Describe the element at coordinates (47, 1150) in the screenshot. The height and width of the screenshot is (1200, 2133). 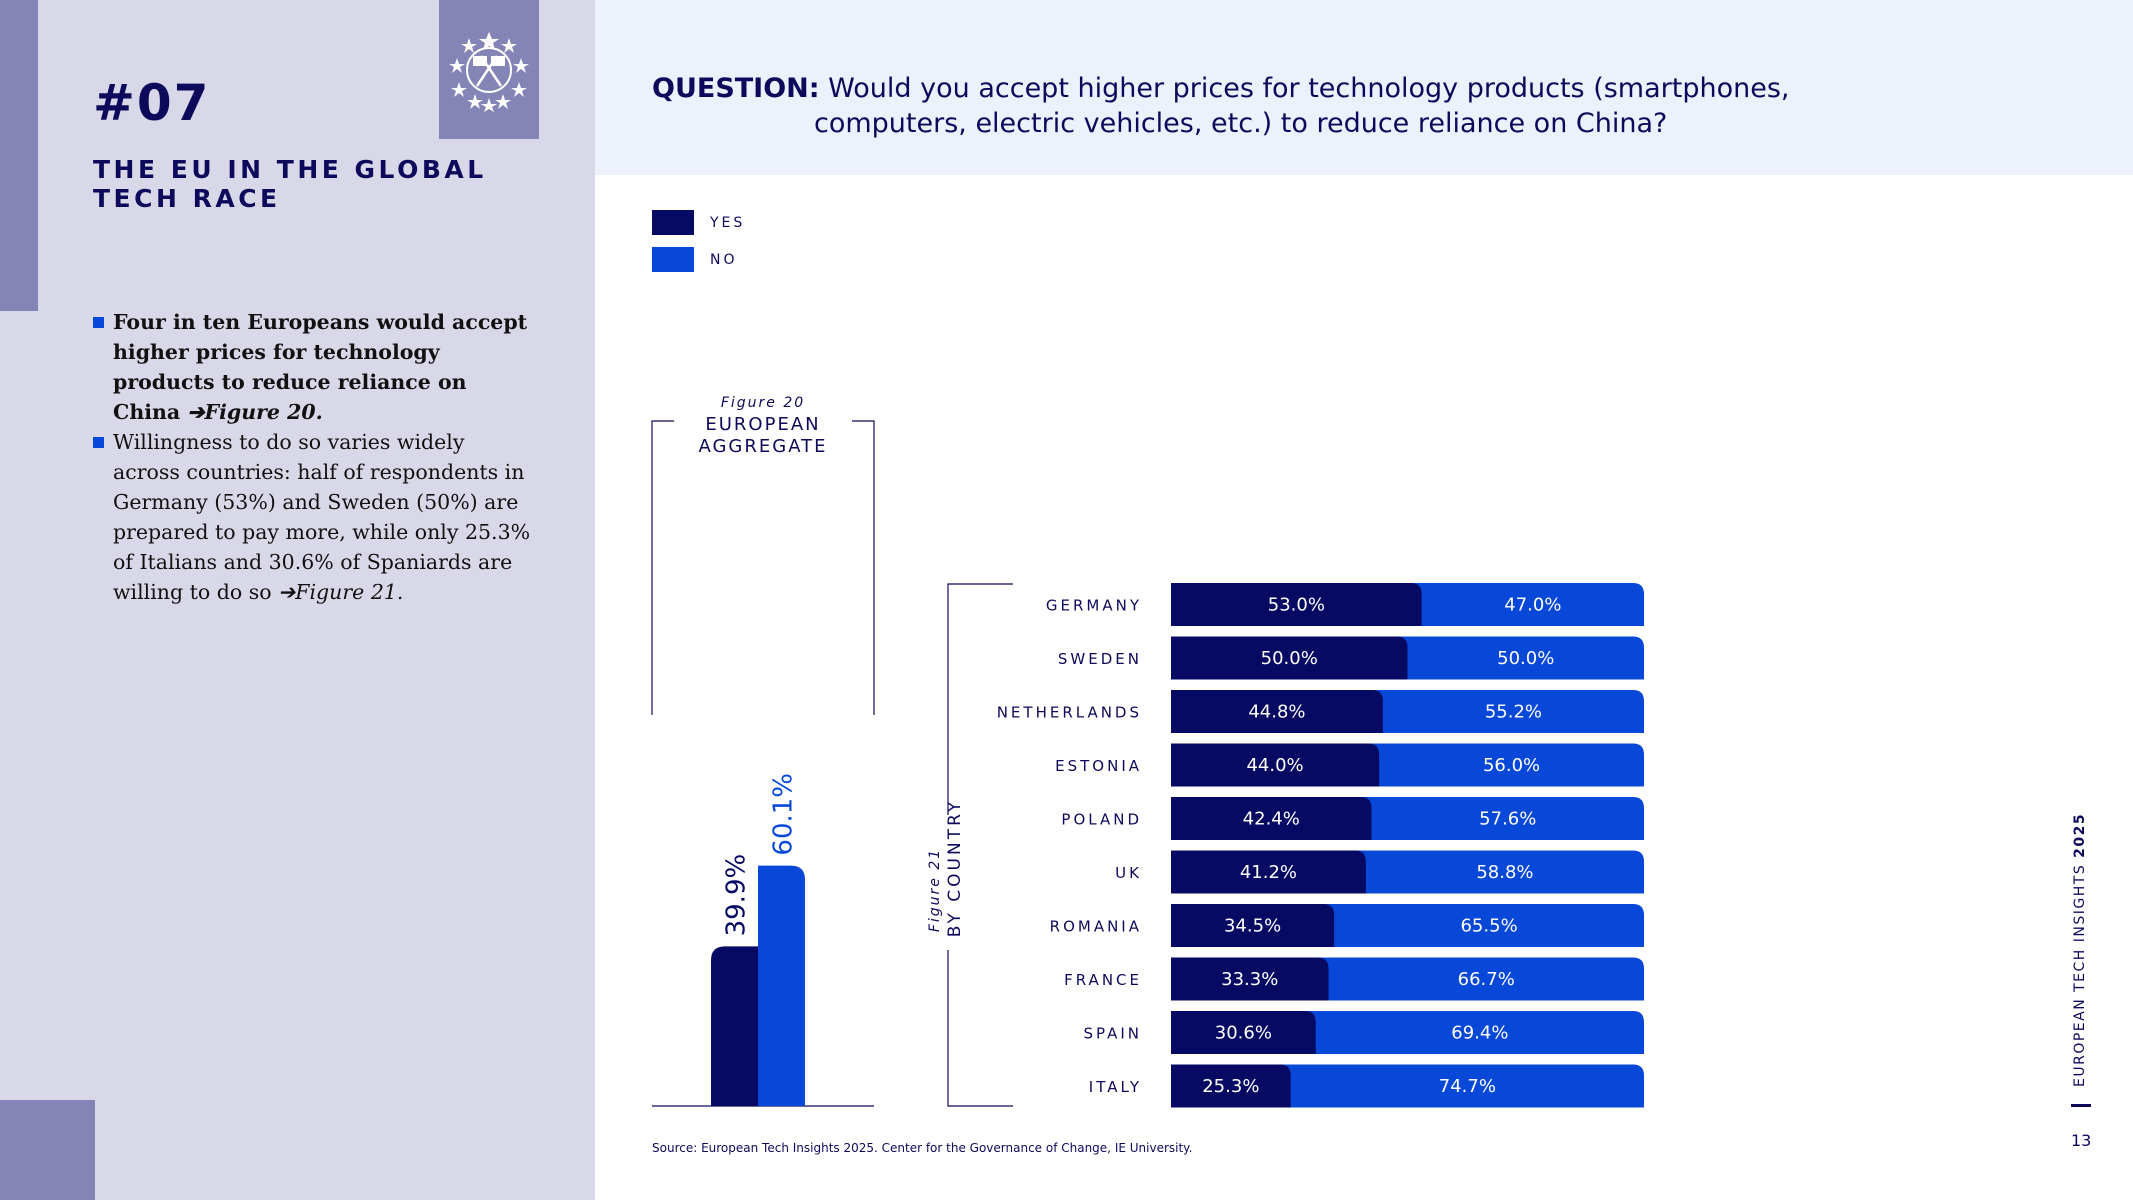
I see `accent-block-bottom` at that location.